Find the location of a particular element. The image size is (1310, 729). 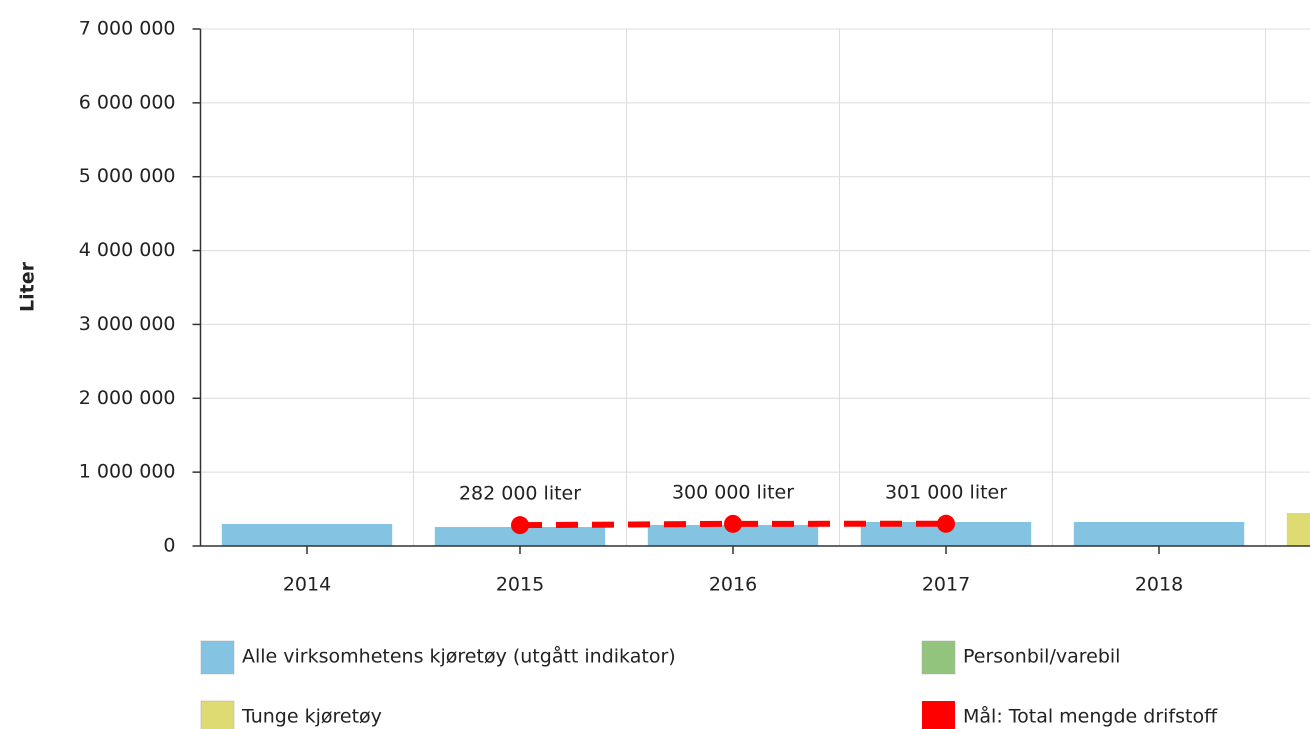

y-tick-label: 3 000 000 is located at coordinates (127, 324).